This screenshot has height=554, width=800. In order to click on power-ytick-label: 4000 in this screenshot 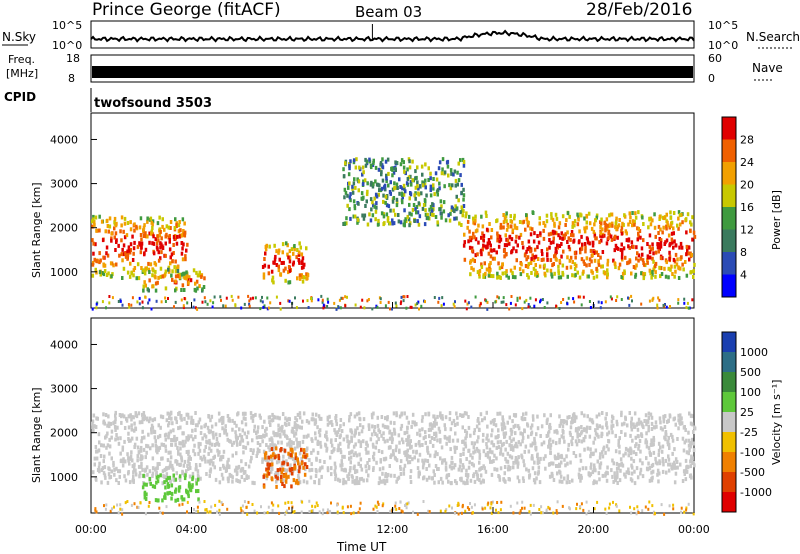, I will do `click(64, 139)`.